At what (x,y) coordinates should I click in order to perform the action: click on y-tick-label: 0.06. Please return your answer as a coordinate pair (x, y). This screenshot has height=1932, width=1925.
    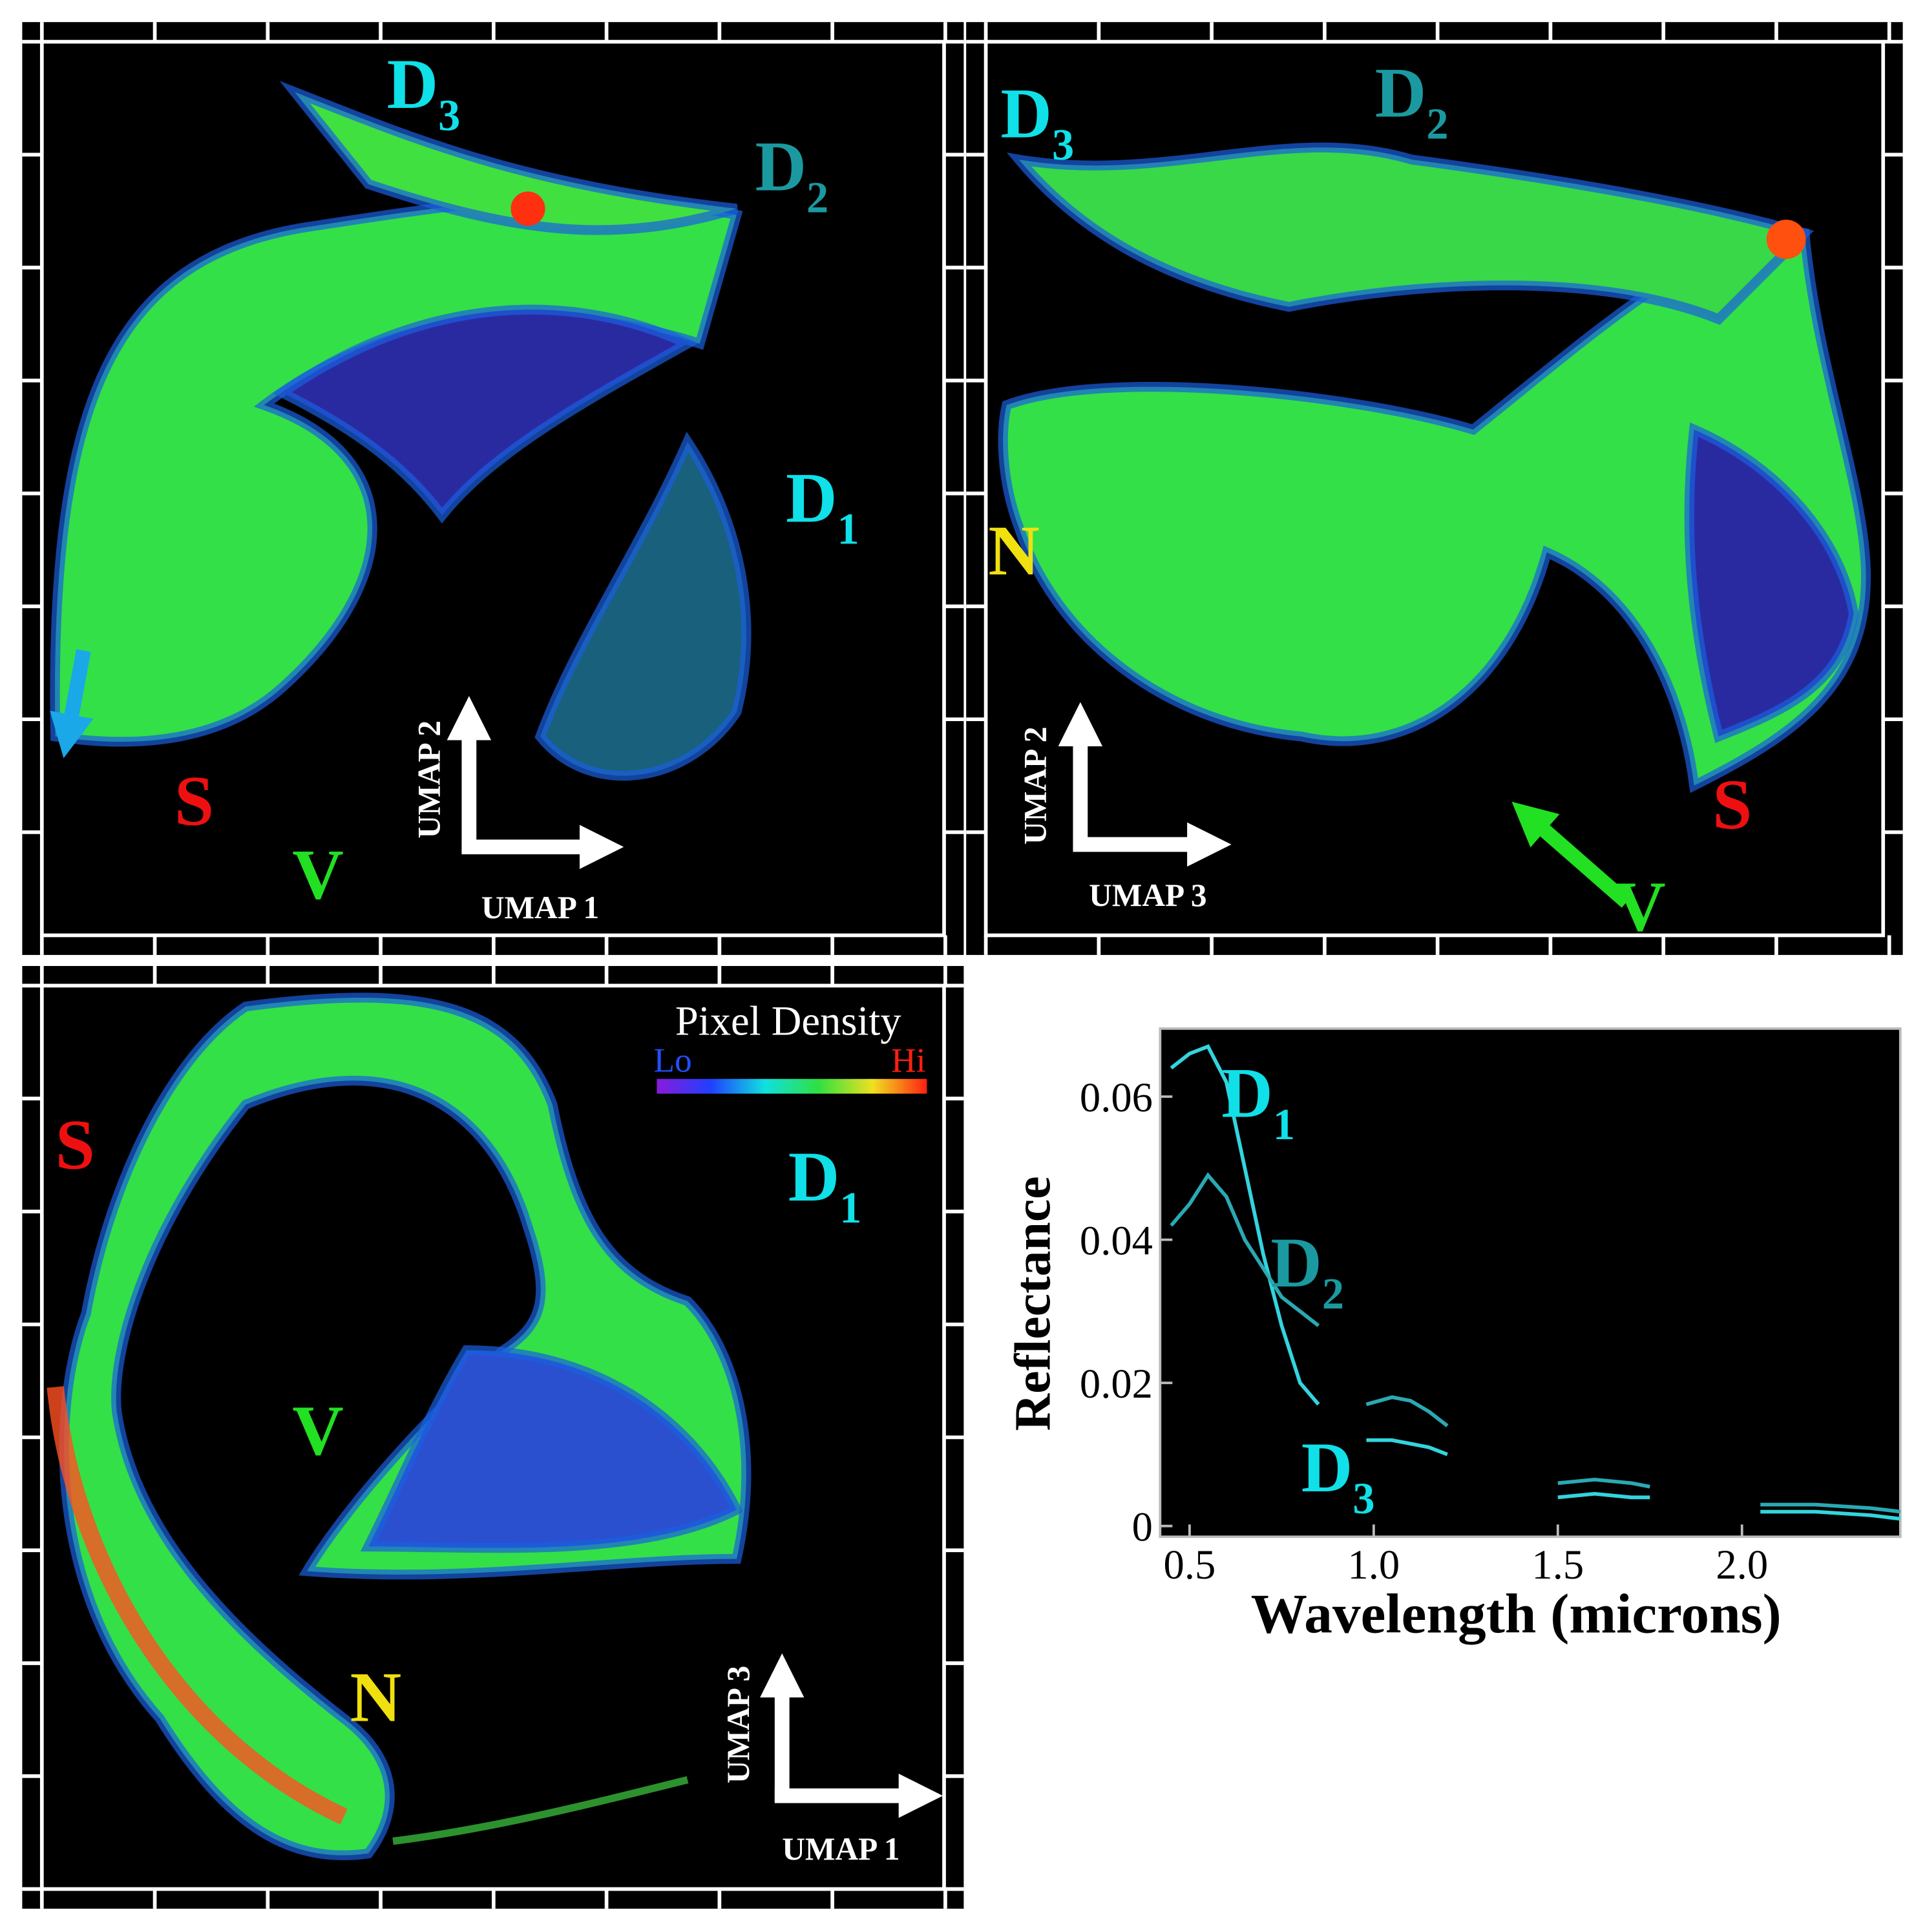
    Looking at the image, I should click on (1116, 1097).